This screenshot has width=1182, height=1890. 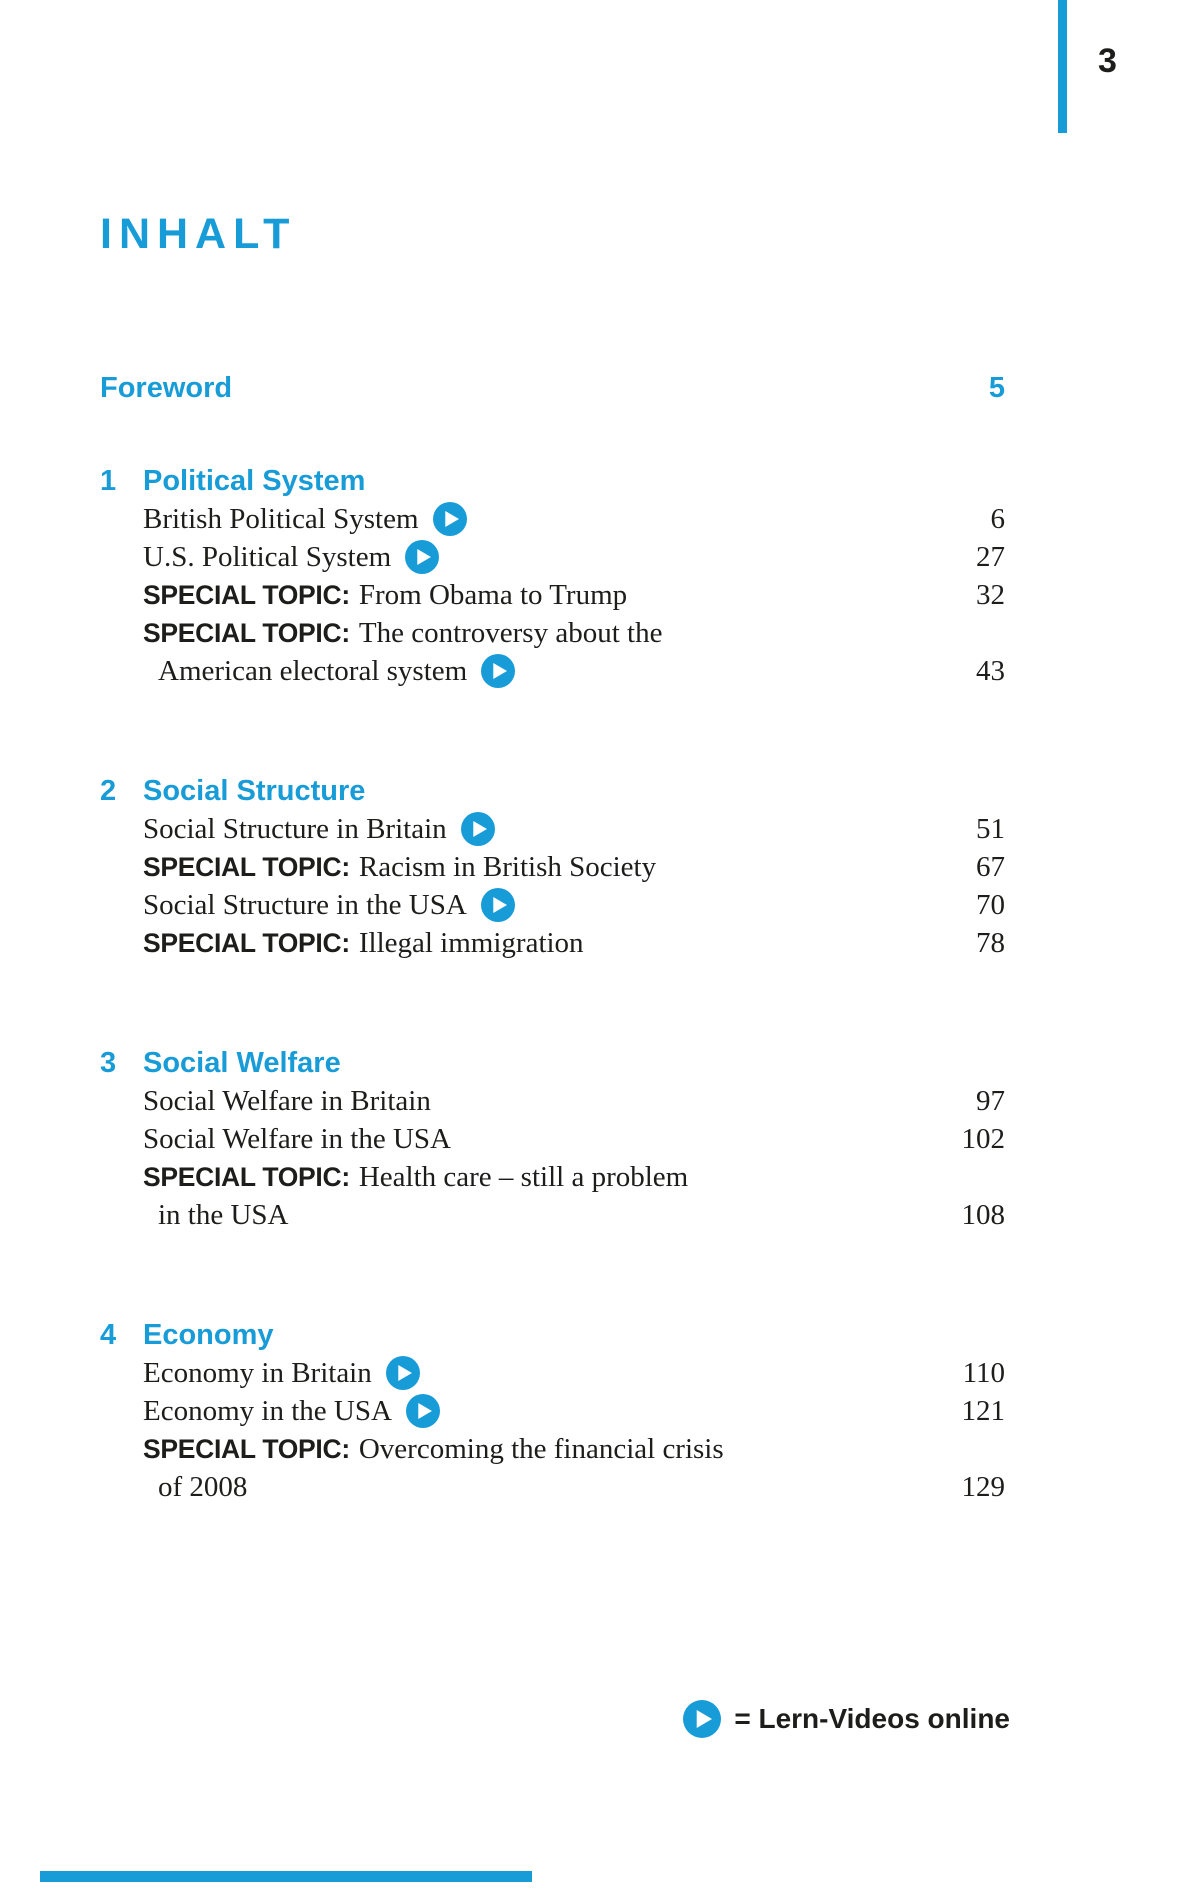 I want to click on entry-title: Social Welfare in the USA, so click(x=297, y=1138).